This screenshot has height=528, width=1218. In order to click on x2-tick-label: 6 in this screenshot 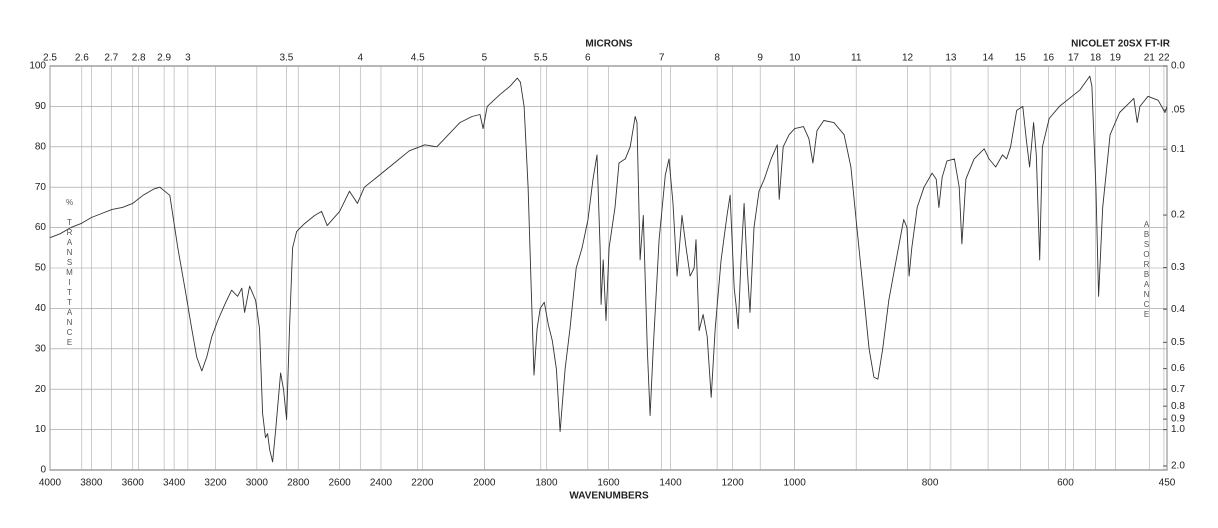, I will do `click(588, 58)`.